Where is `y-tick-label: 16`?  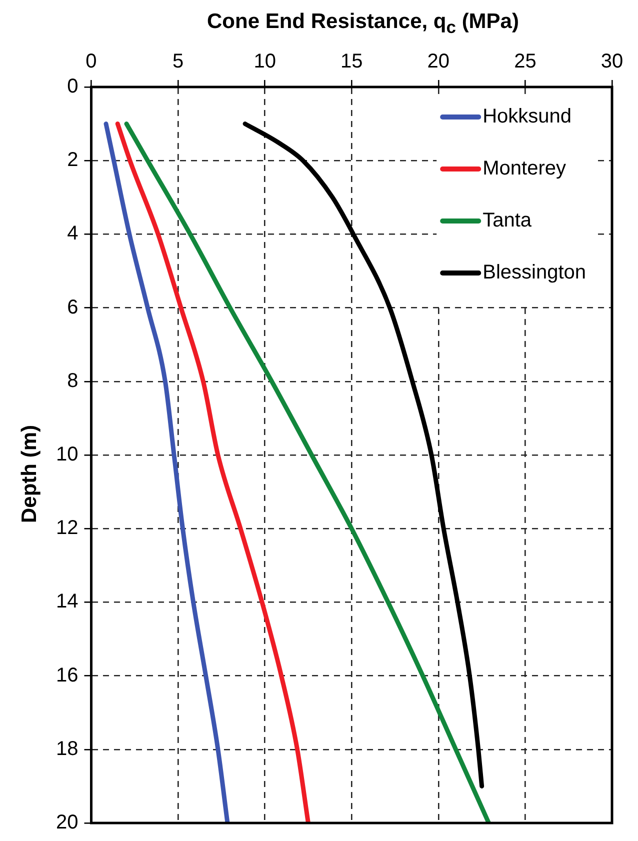 y-tick-label: 16 is located at coordinates (67, 675).